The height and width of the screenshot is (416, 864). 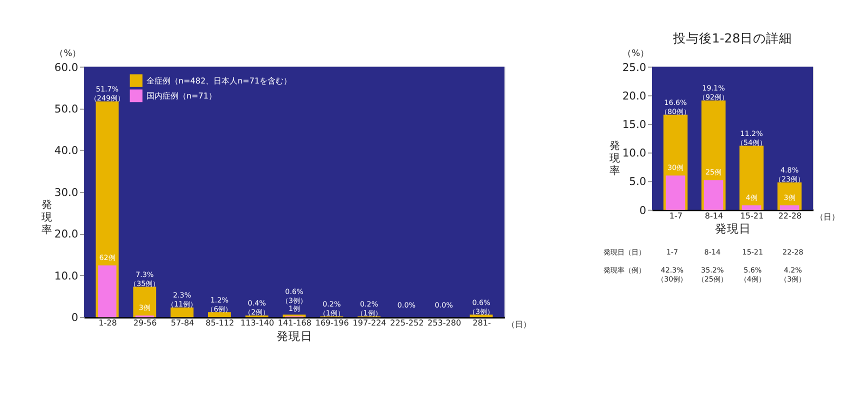 I want to click on data-label: 4.8% （23例）, so click(x=789, y=175).